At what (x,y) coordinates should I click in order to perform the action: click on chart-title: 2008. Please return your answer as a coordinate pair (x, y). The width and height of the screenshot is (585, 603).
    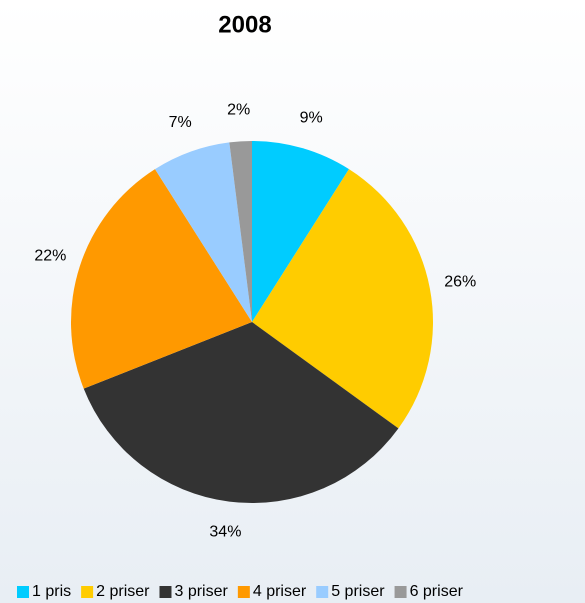
    Looking at the image, I should click on (244, 24).